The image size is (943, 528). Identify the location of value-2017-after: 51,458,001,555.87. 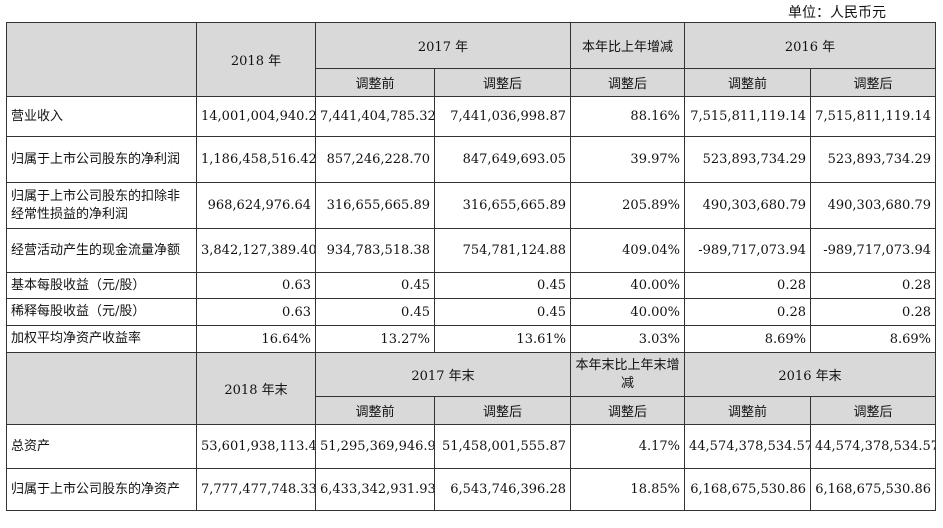
(502, 446).